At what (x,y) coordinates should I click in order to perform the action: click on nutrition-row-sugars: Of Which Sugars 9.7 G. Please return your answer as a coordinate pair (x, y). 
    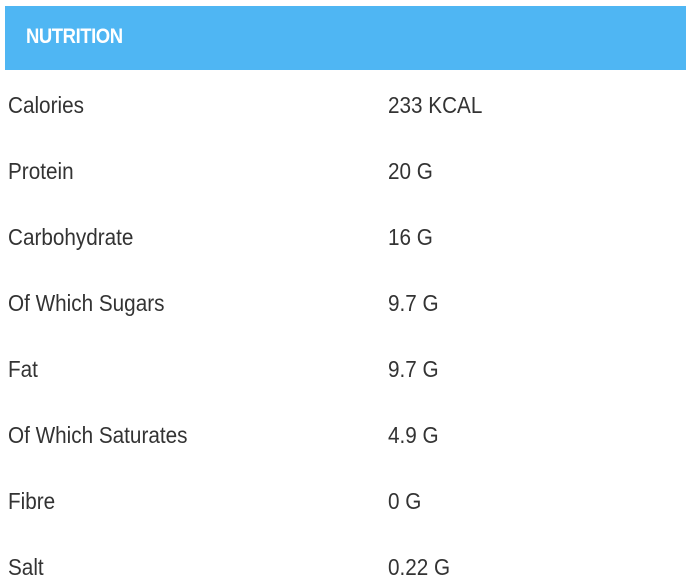
    Looking at the image, I should click on (345, 304).